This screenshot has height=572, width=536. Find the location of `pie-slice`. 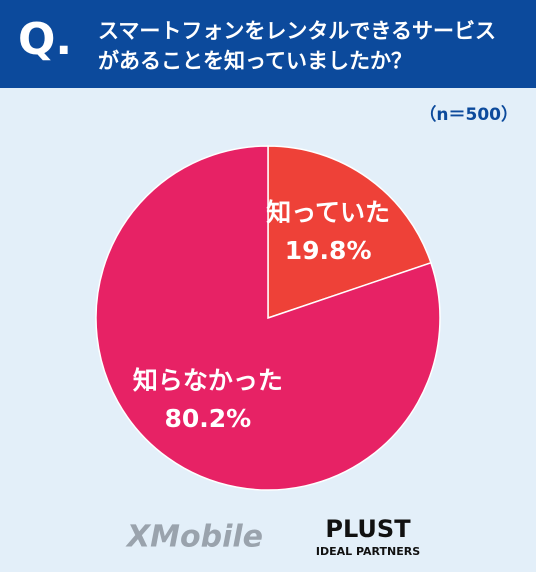

pie-slice is located at coordinates (349, 232).